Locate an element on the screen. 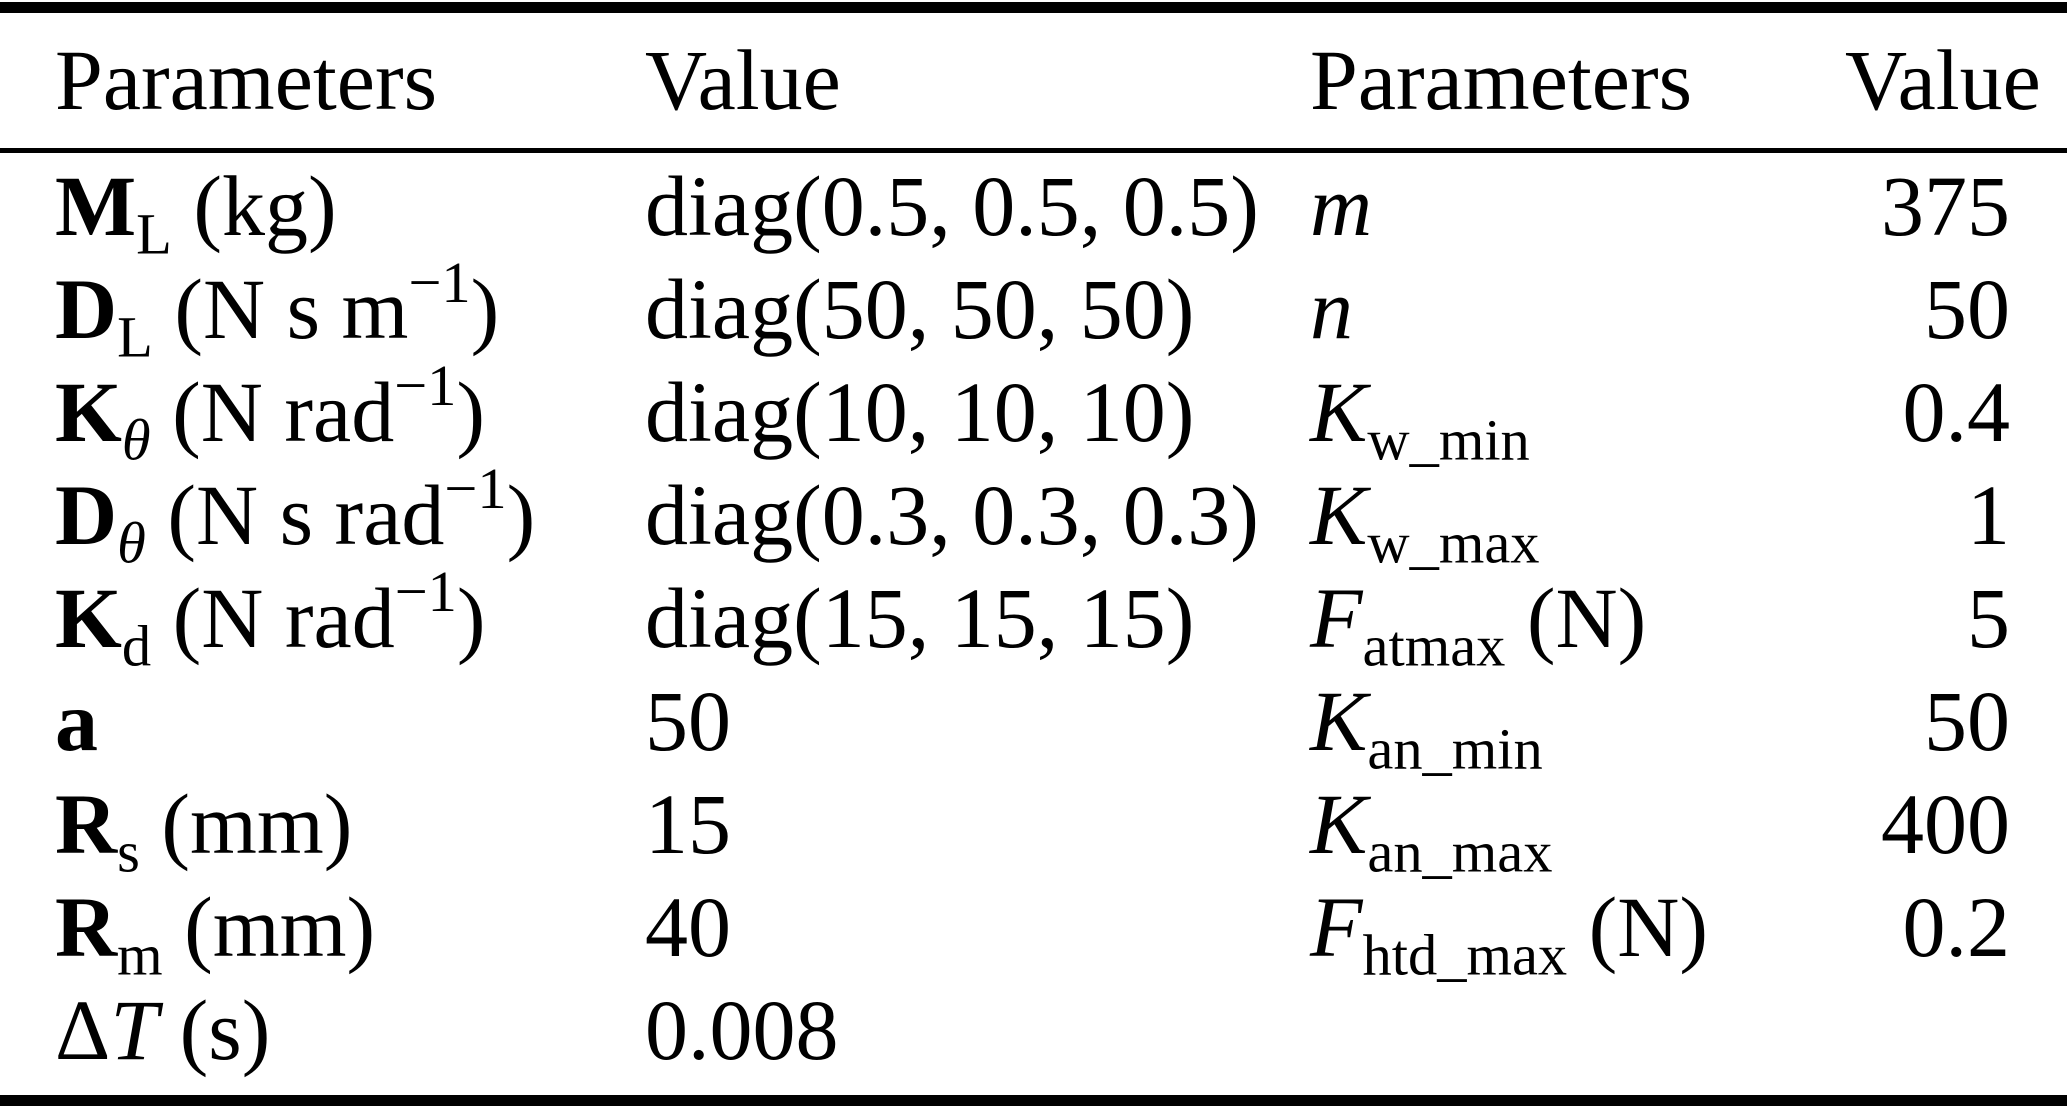 The height and width of the screenshot is (1108, 2067). param-segment: htd_max is located at coordinates (1465, 955).